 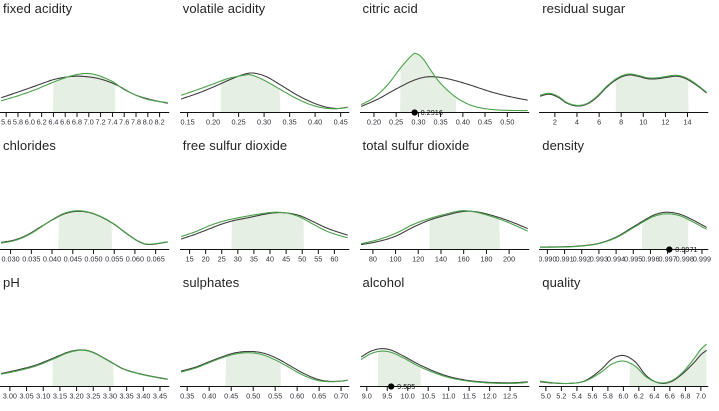 I want to click on x-tick-label: 80, so click(x=372, y=258).